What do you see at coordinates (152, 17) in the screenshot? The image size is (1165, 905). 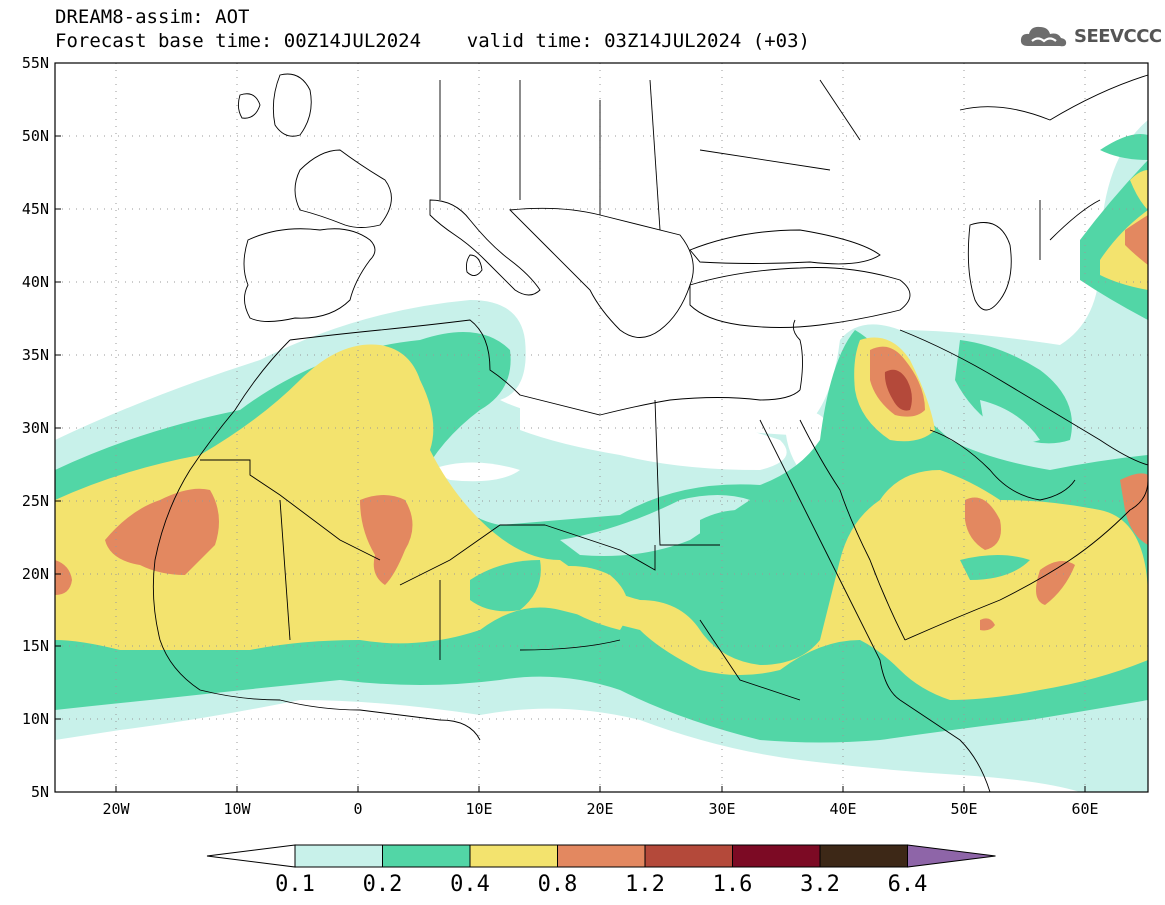 I see `map-title: DREAM8-assim: AOT` at bounding box center [152, 17].